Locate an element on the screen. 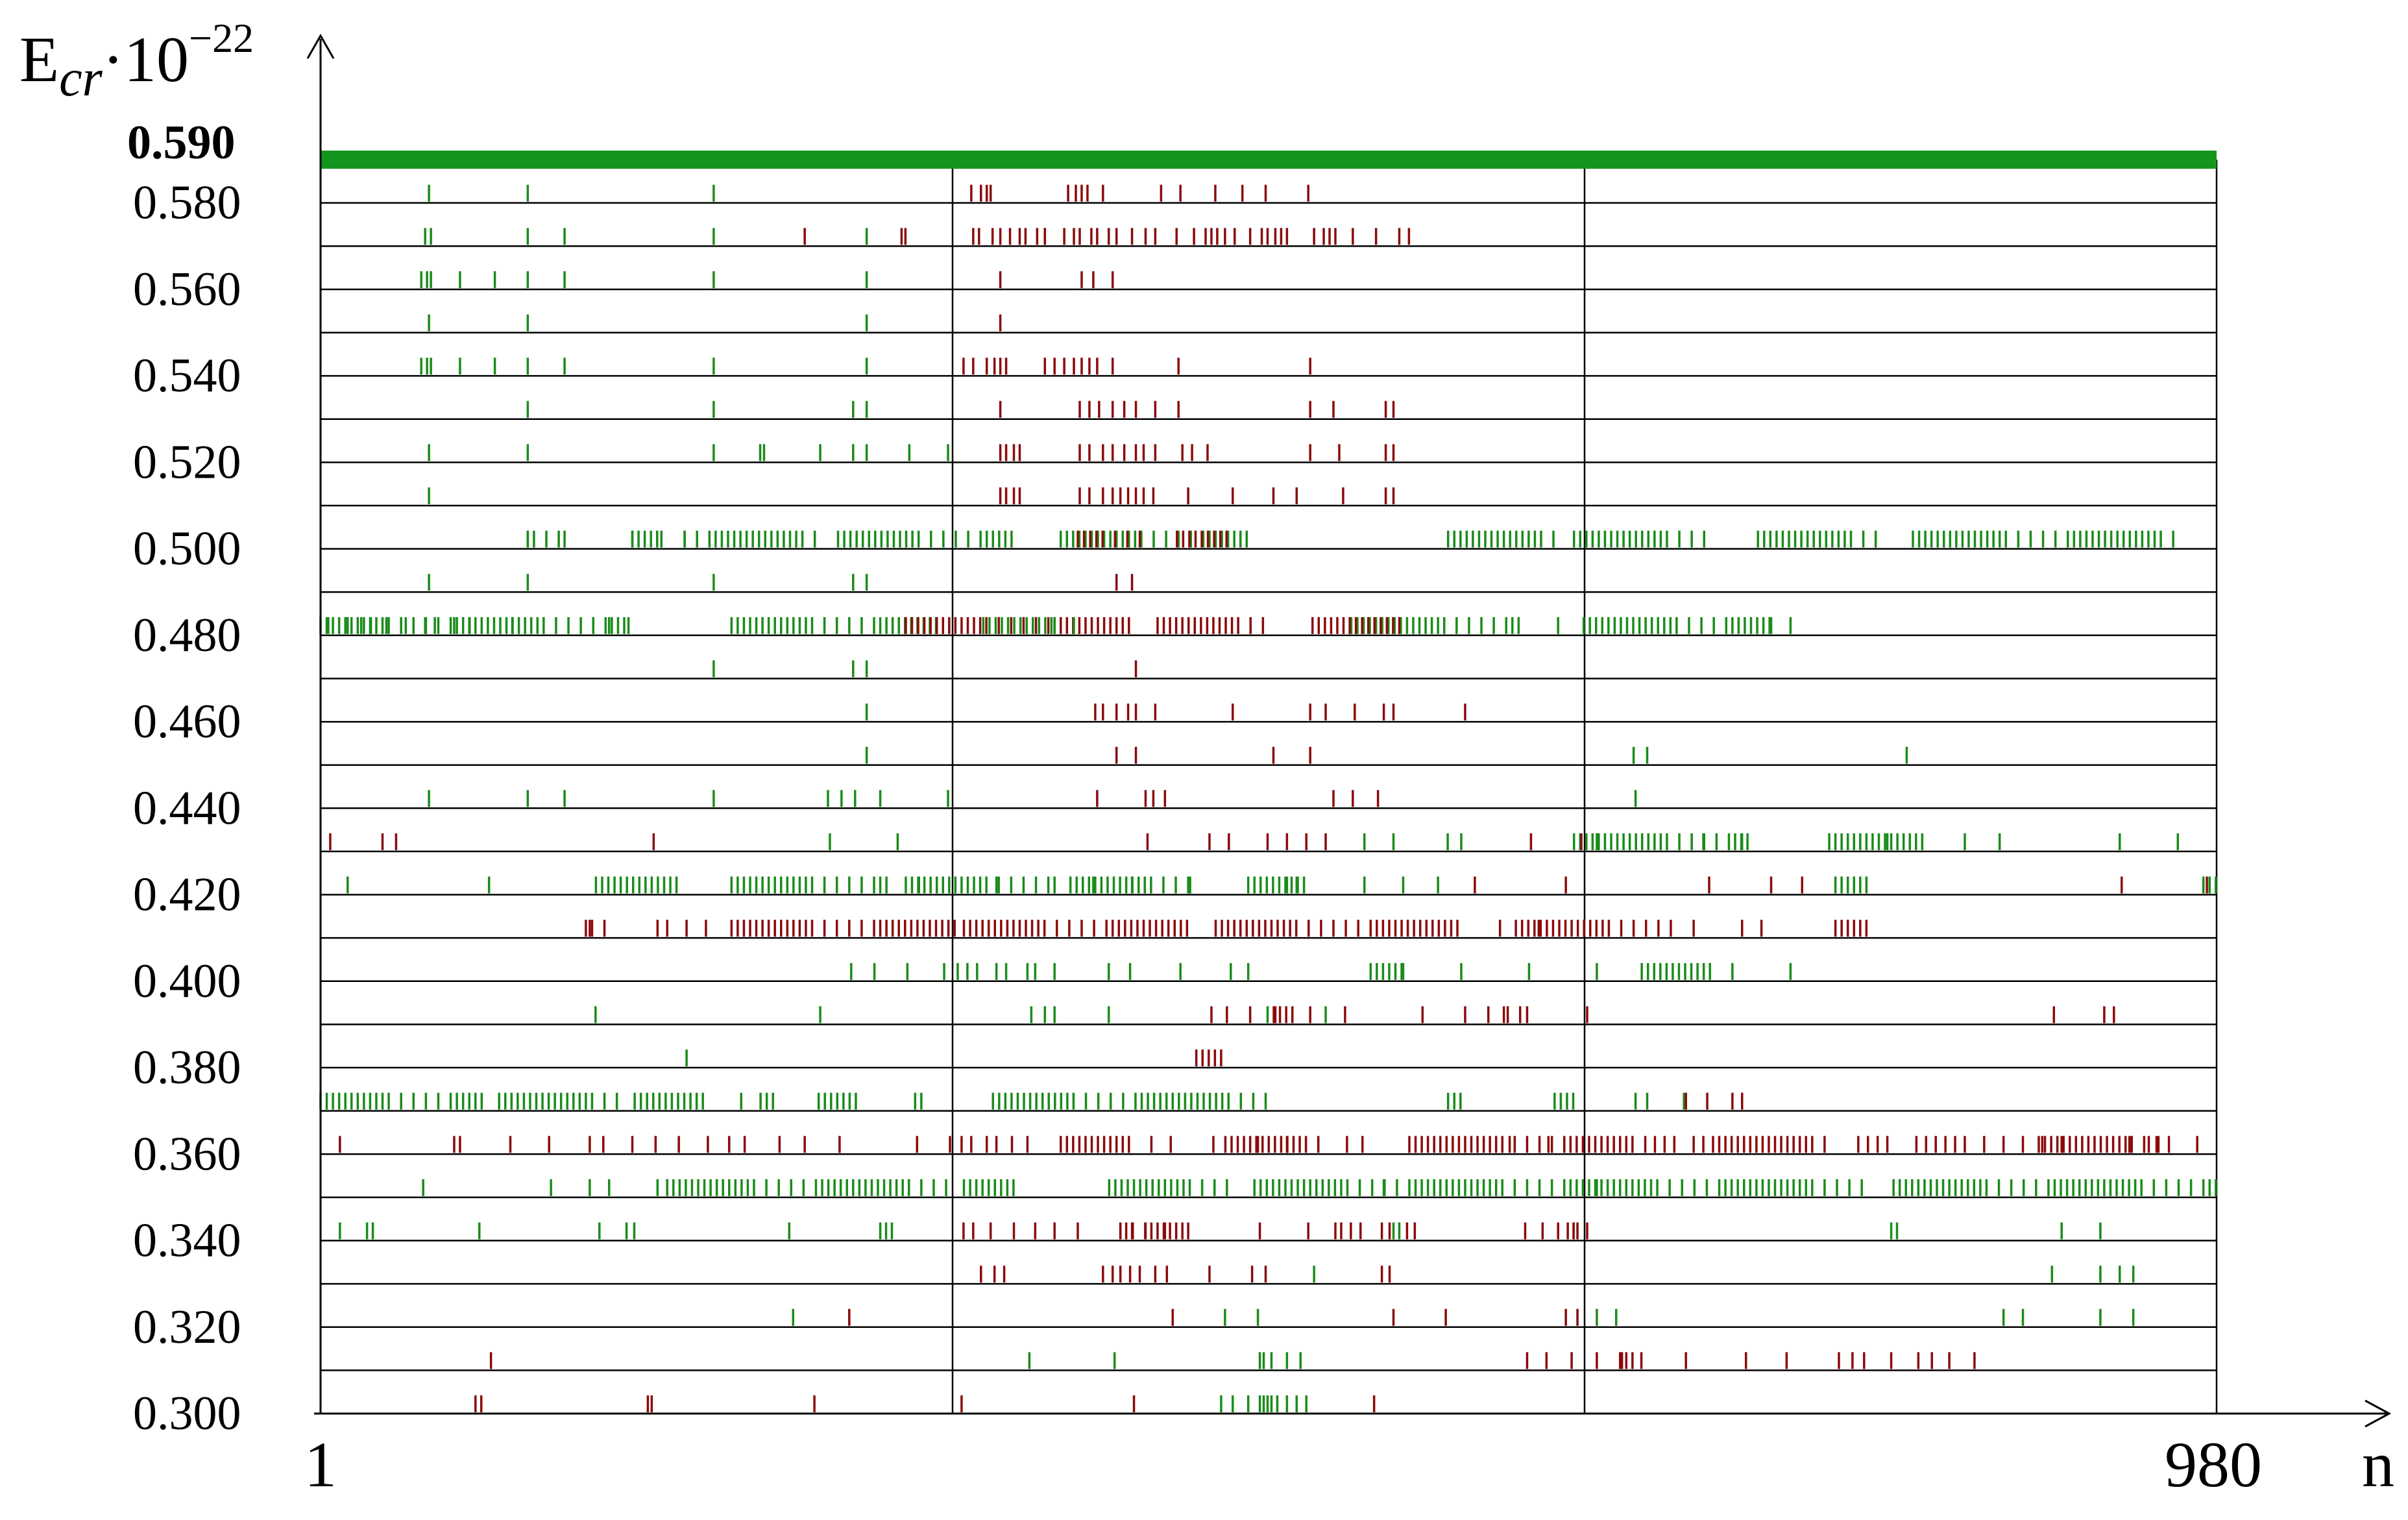 This screenshot has height=1520, width=2408. y-tick-label: 0.440 is located at coordinates (187, 808).